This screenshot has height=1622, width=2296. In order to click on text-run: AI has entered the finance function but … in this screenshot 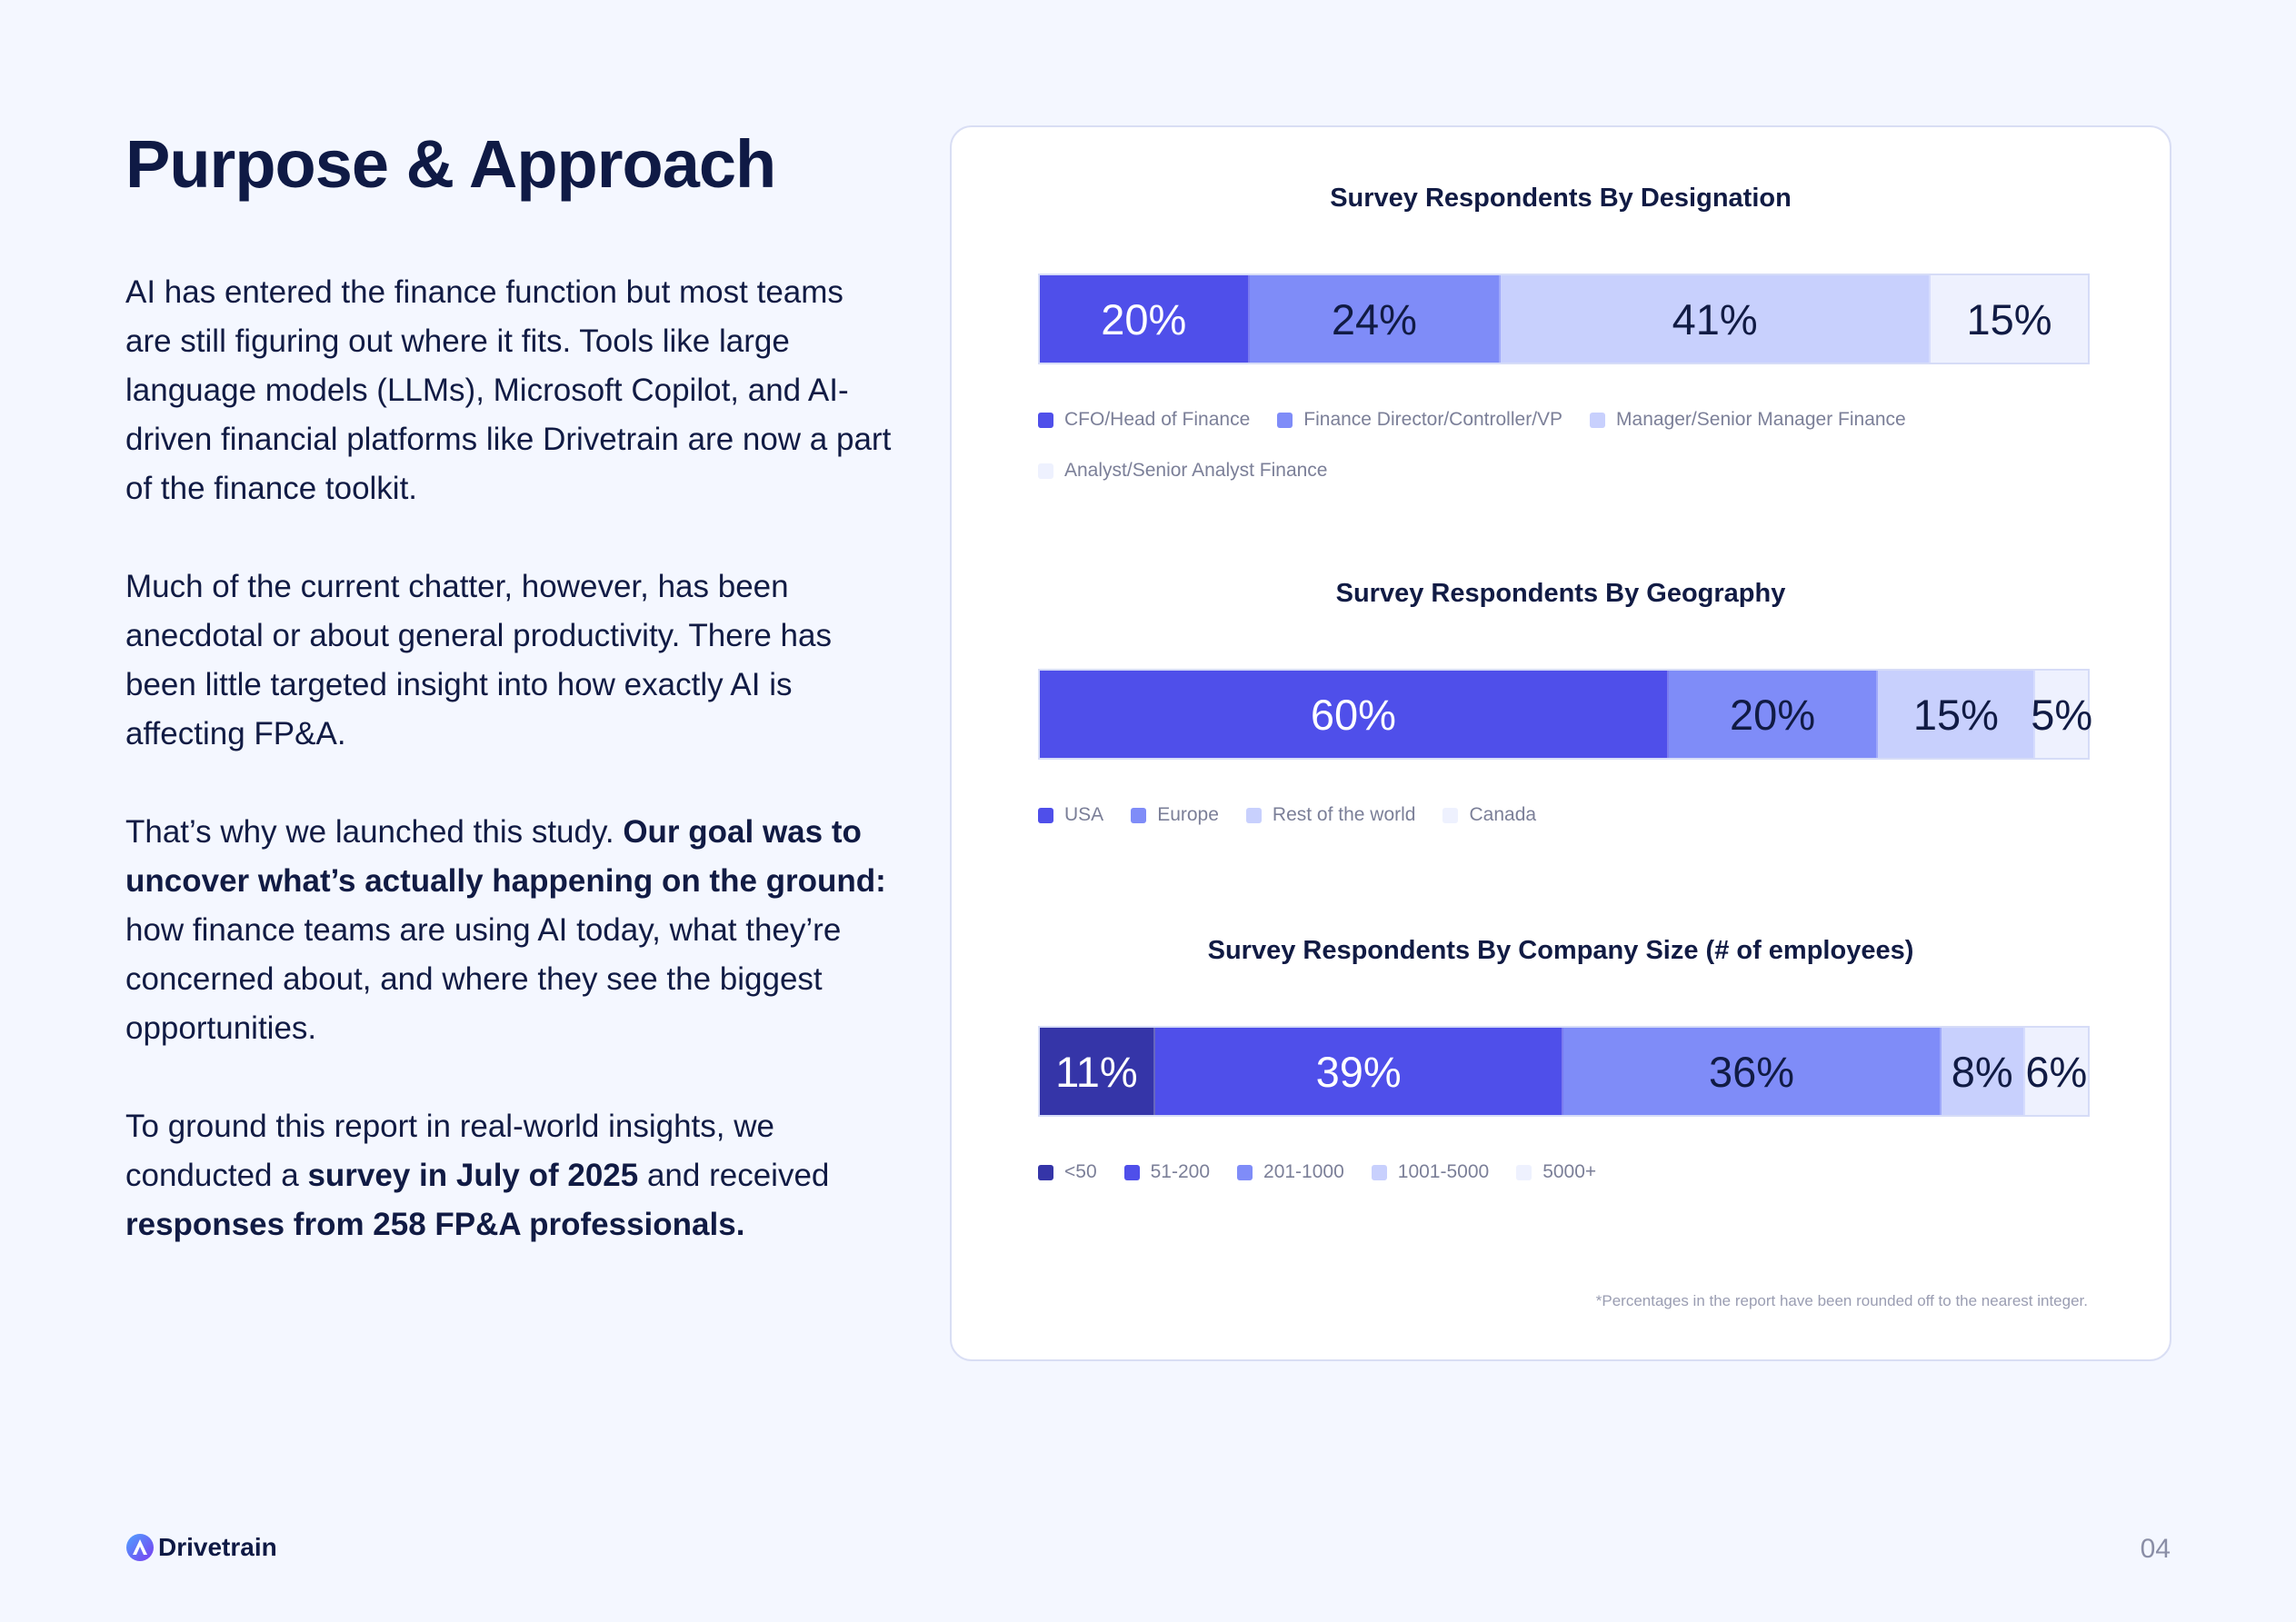, I will do `click(508, 390)`.